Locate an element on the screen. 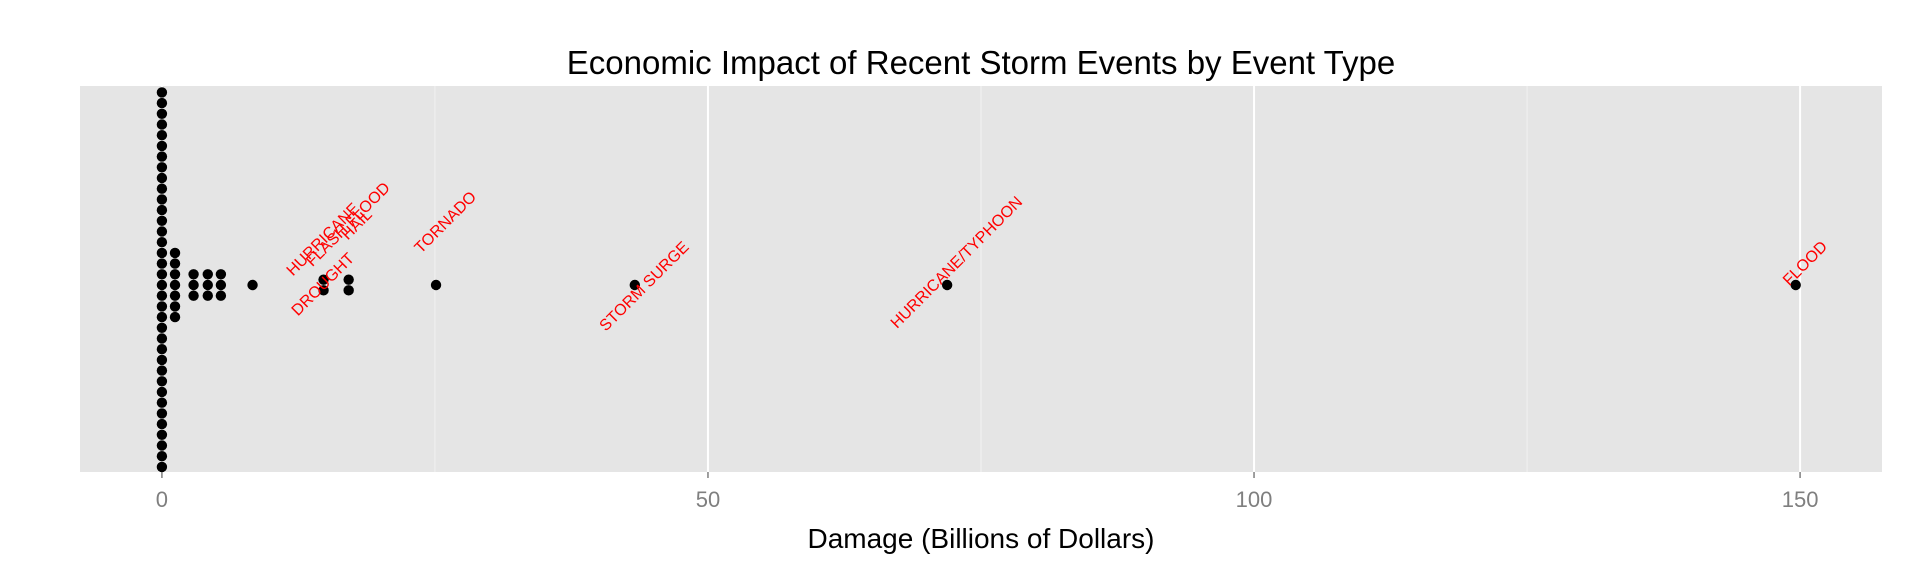  x-axis-ticks: 0 50 100 150 is located at coordinates (987, 492).